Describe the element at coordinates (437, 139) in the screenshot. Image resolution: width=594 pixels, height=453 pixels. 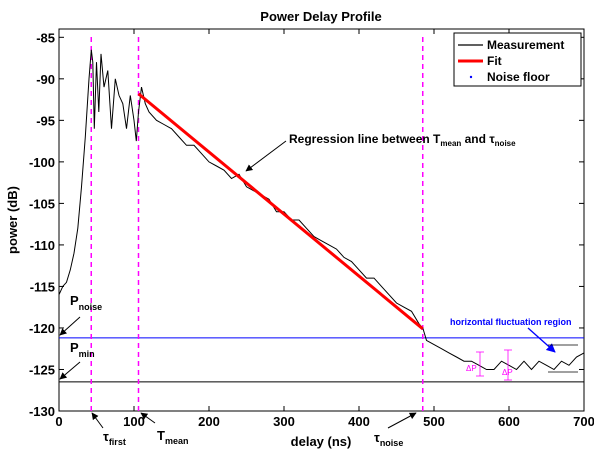
I see `regression-t: T` at that location.